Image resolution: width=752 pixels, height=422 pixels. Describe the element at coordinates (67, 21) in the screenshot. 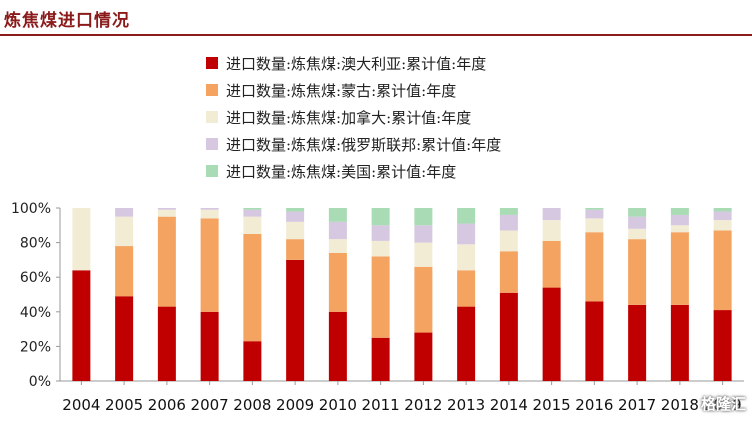

I see `chart-title: 炼焦煤进口情况` at that location.